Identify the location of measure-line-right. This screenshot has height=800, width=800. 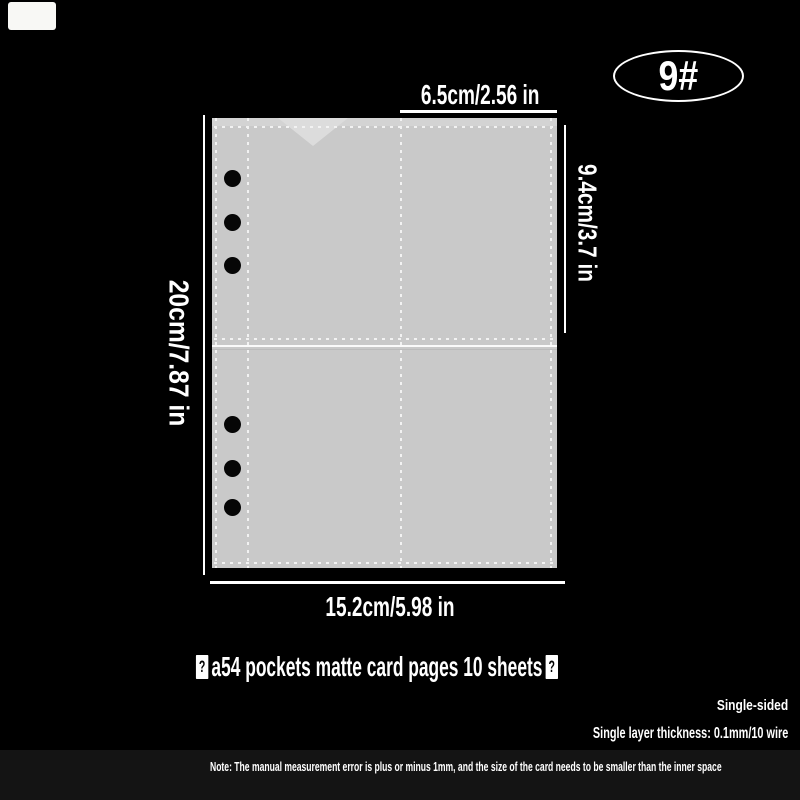
(565, 229).